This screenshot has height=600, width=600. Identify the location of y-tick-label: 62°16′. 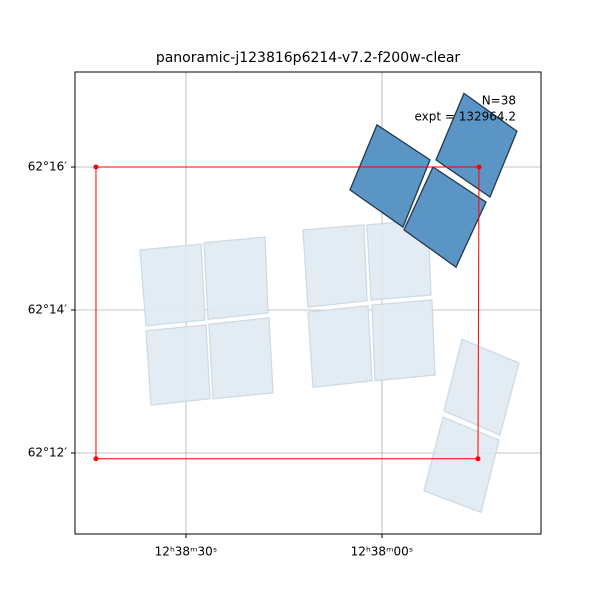
(48, 167).